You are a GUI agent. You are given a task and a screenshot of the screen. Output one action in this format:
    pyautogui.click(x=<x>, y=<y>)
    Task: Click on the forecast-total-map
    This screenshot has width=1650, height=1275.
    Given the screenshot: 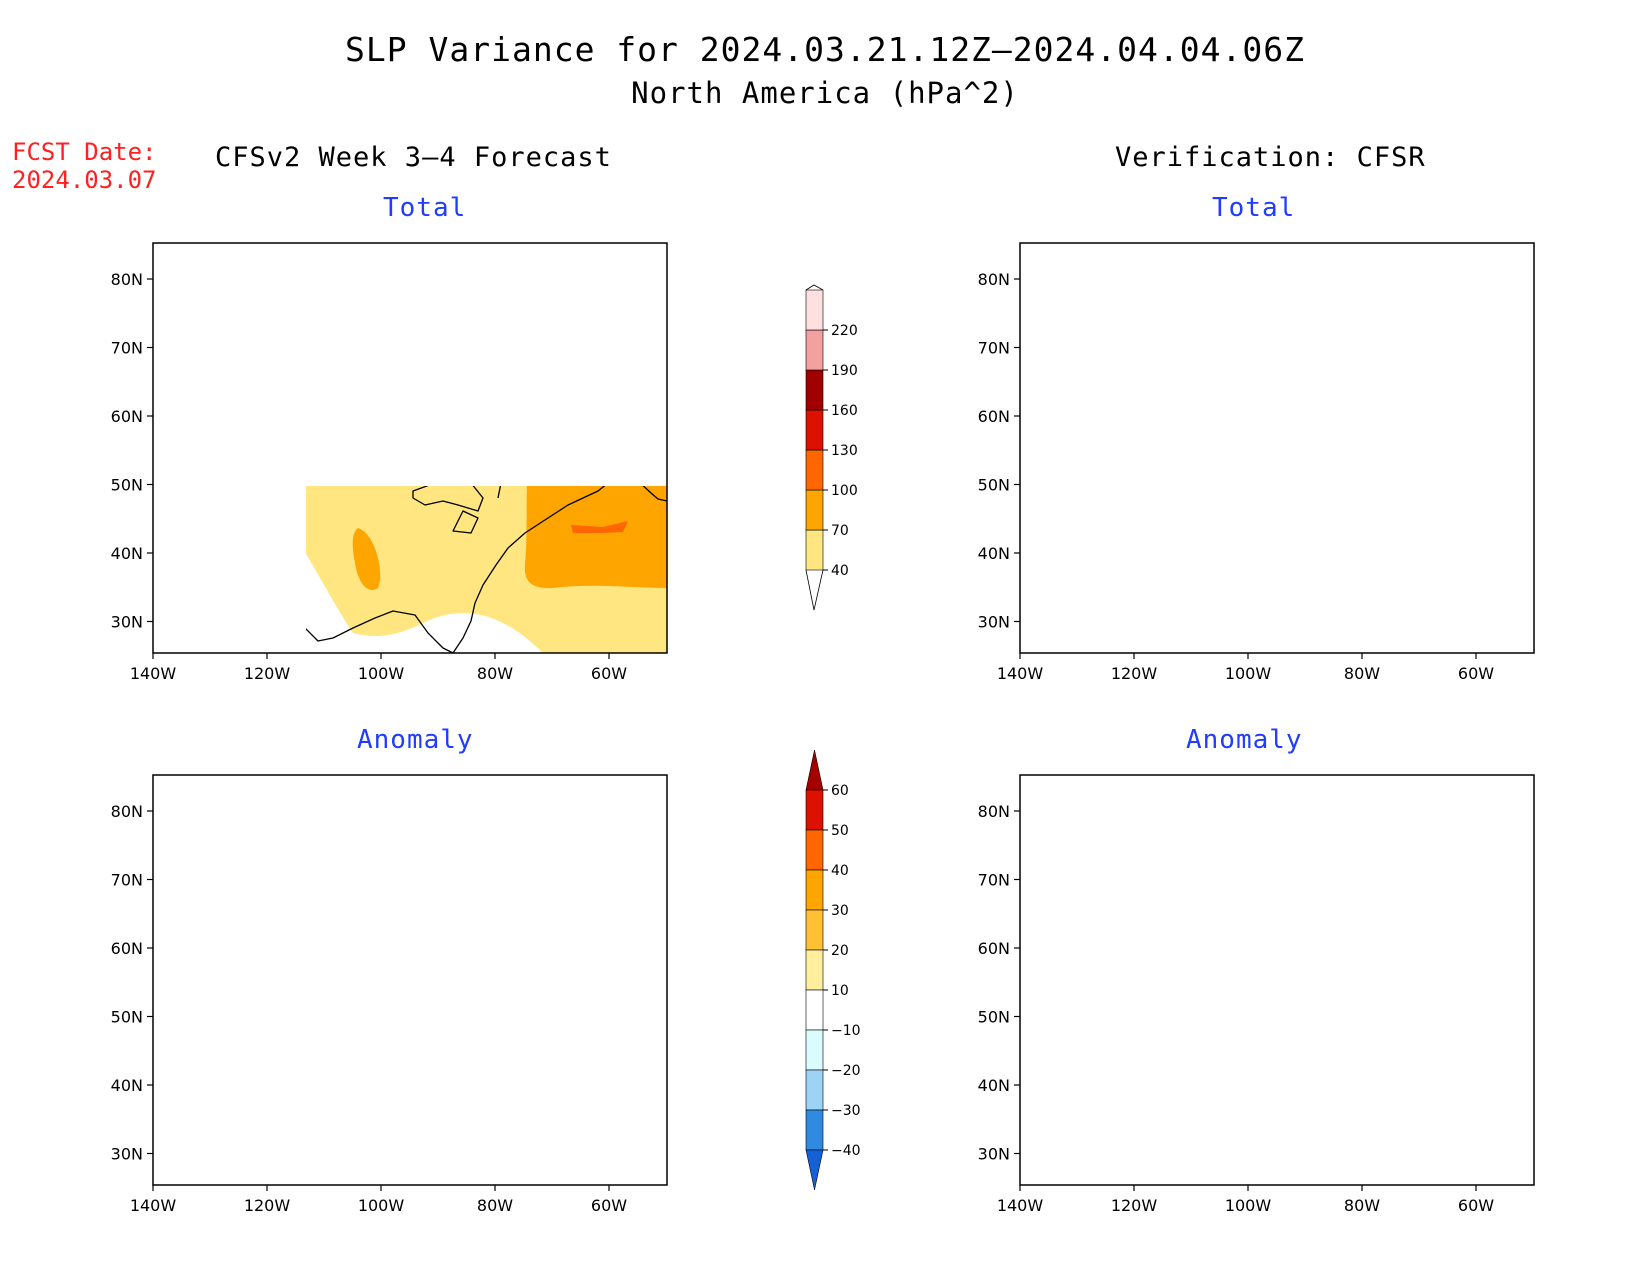 What is the action you would take?
    pyautogui.click(x=410, y=448)
    